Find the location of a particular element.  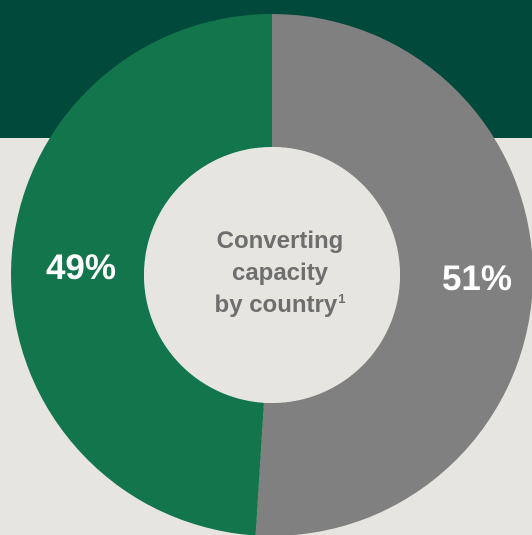

chart-title: Converting capacity by country1 is located at coordinates (280, 274).